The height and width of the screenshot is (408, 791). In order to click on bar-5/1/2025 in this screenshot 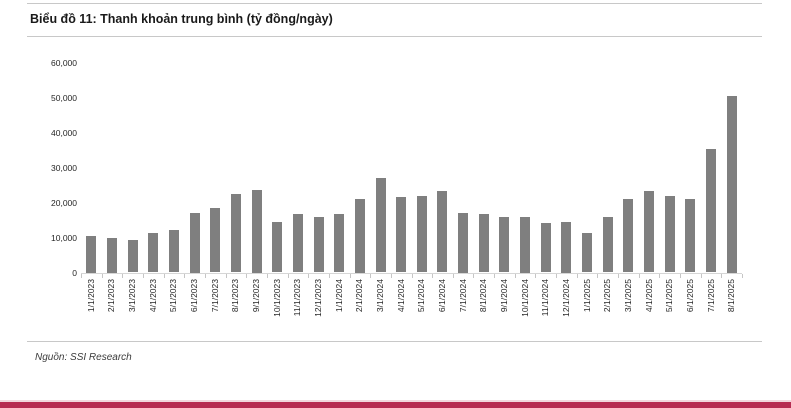, I will do `click(669, 234)`.